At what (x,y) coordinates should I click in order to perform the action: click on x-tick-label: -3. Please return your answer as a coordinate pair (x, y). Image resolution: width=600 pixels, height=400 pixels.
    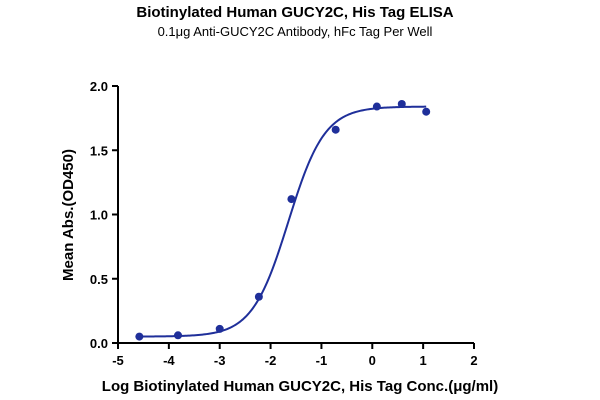
    Looking at the image, I should click on (220, 360).